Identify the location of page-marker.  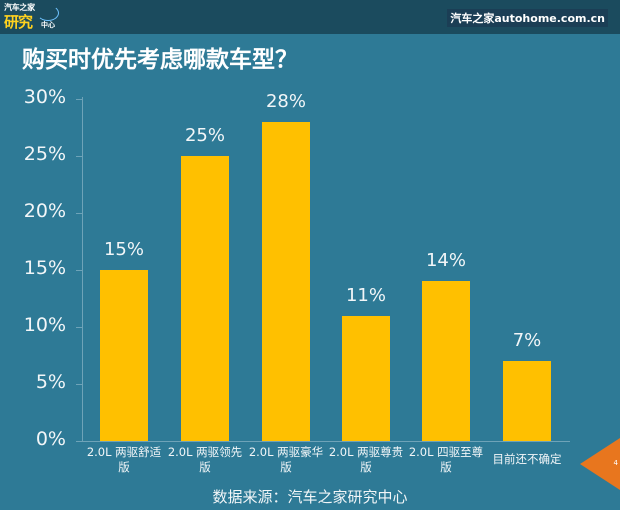
(600, 464).